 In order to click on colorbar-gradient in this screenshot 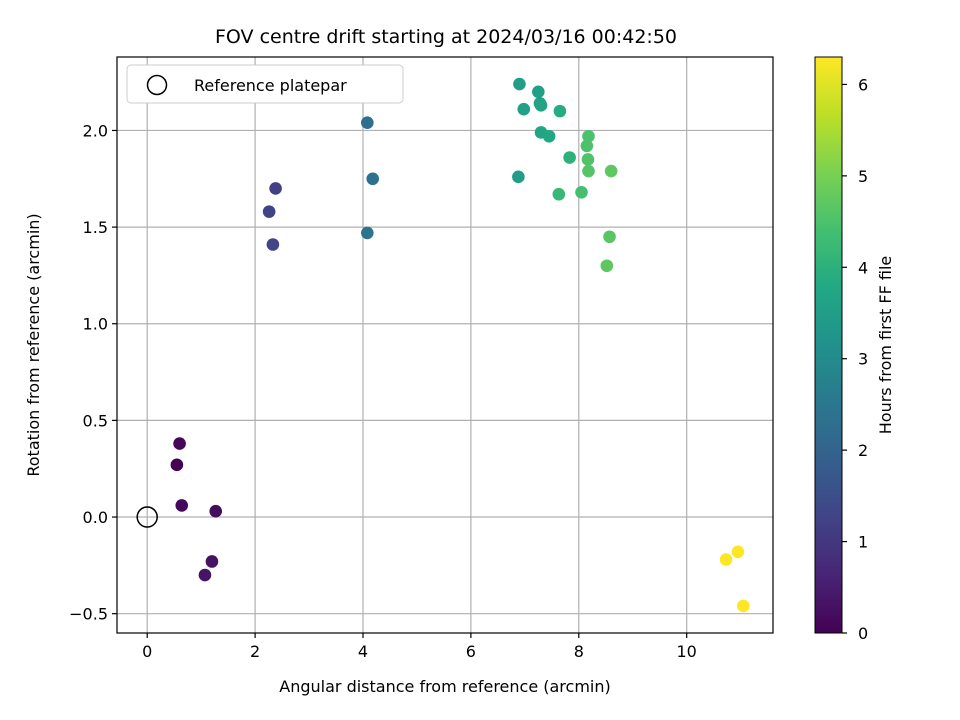, I will do `click(828, 345)`.